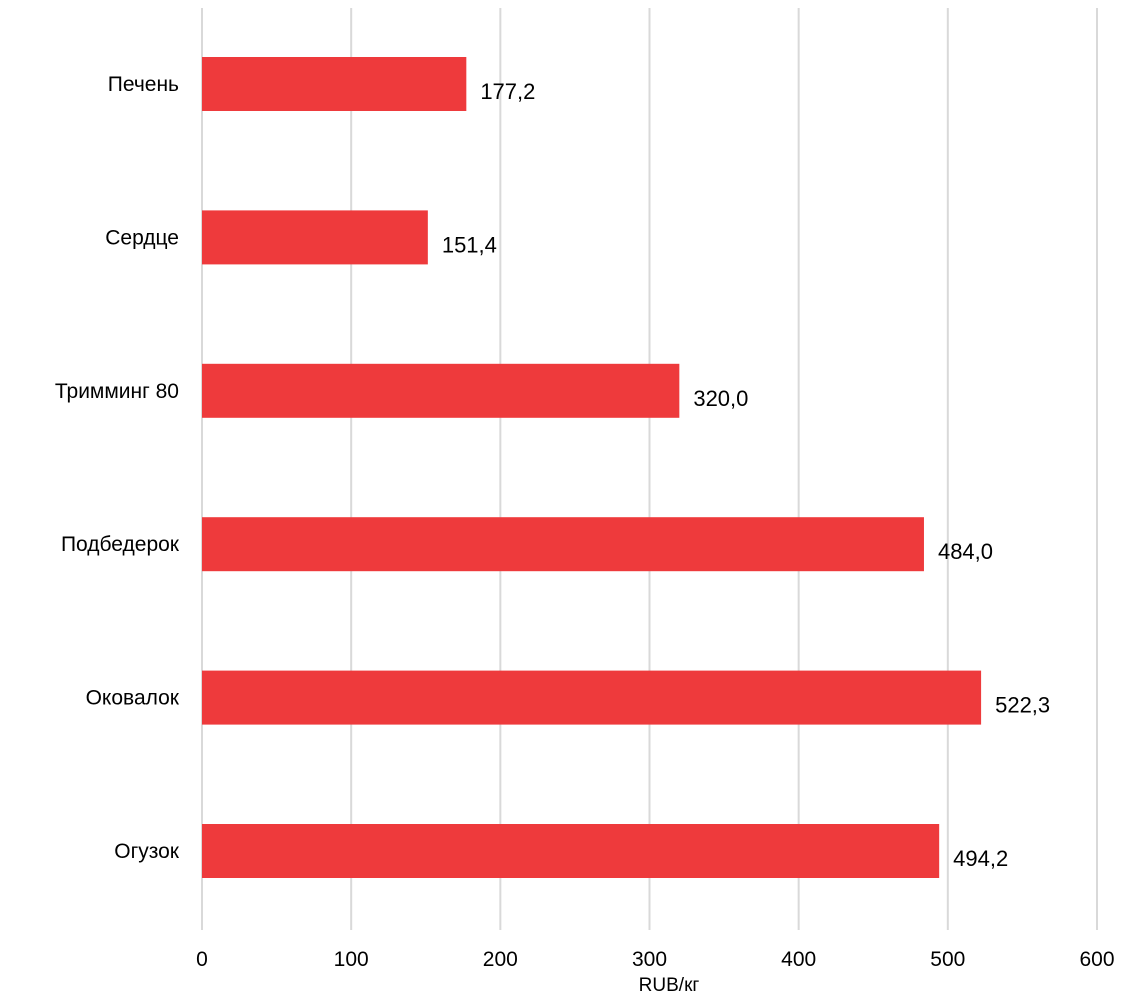 The image size is (1145, 998). What do you see at coordinates (507, 91) in the screenshot?
I see `data-label: 177,2` at bounding box center [507, 91].